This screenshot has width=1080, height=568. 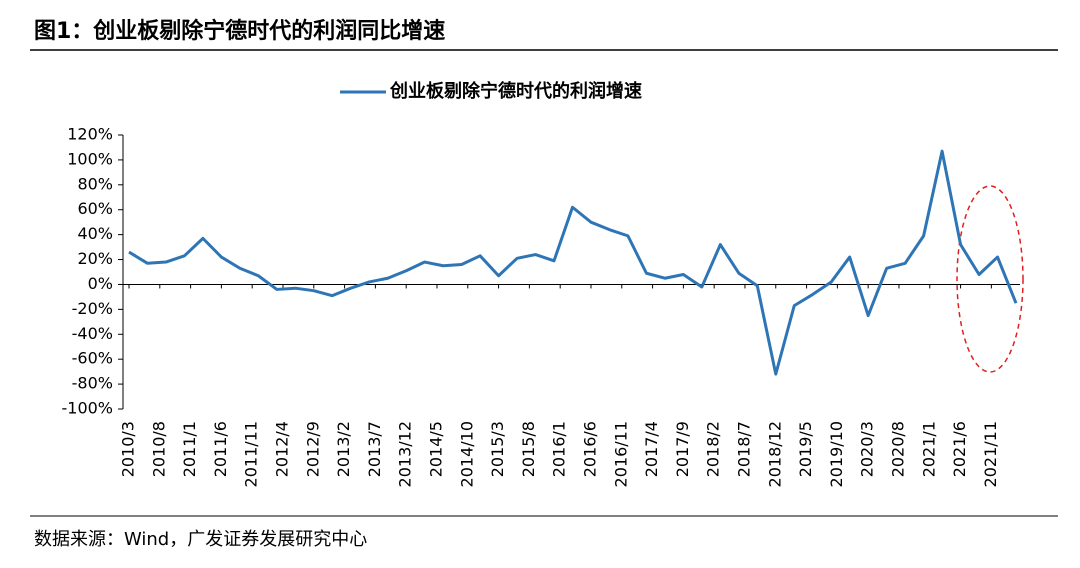 What do you see at coordinates (682, 449) in the screenshot?
I see `x-tick-label: 2017/9` at bounding box center [682, 449].